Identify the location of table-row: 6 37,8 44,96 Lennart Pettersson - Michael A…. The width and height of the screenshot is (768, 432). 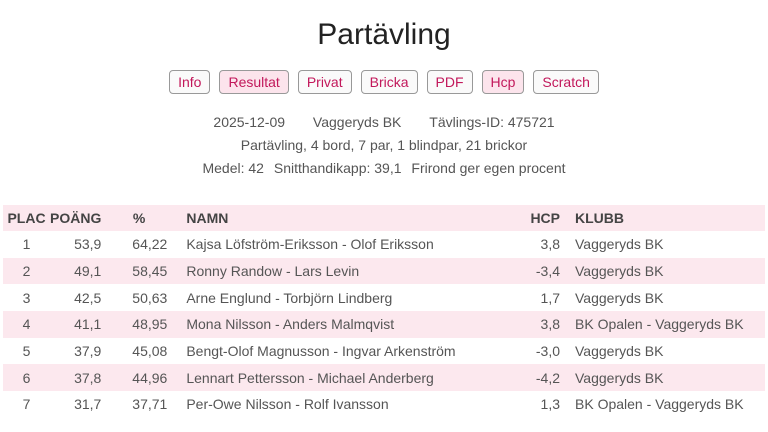
(384, 378).